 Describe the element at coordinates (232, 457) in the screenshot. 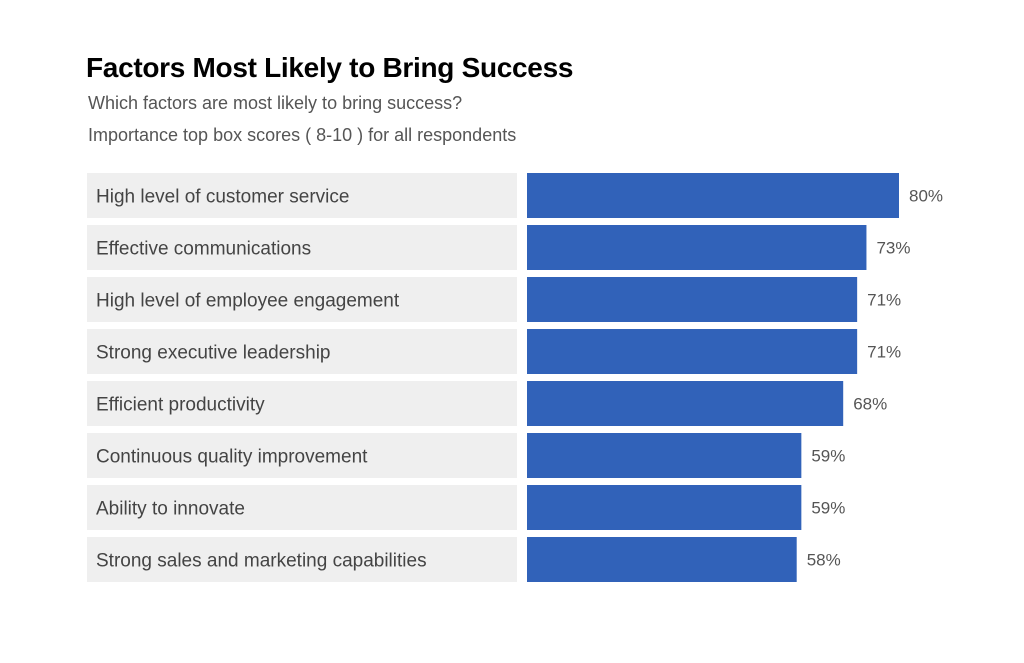

I see `category-label: Continuous quality improvement` at that location.